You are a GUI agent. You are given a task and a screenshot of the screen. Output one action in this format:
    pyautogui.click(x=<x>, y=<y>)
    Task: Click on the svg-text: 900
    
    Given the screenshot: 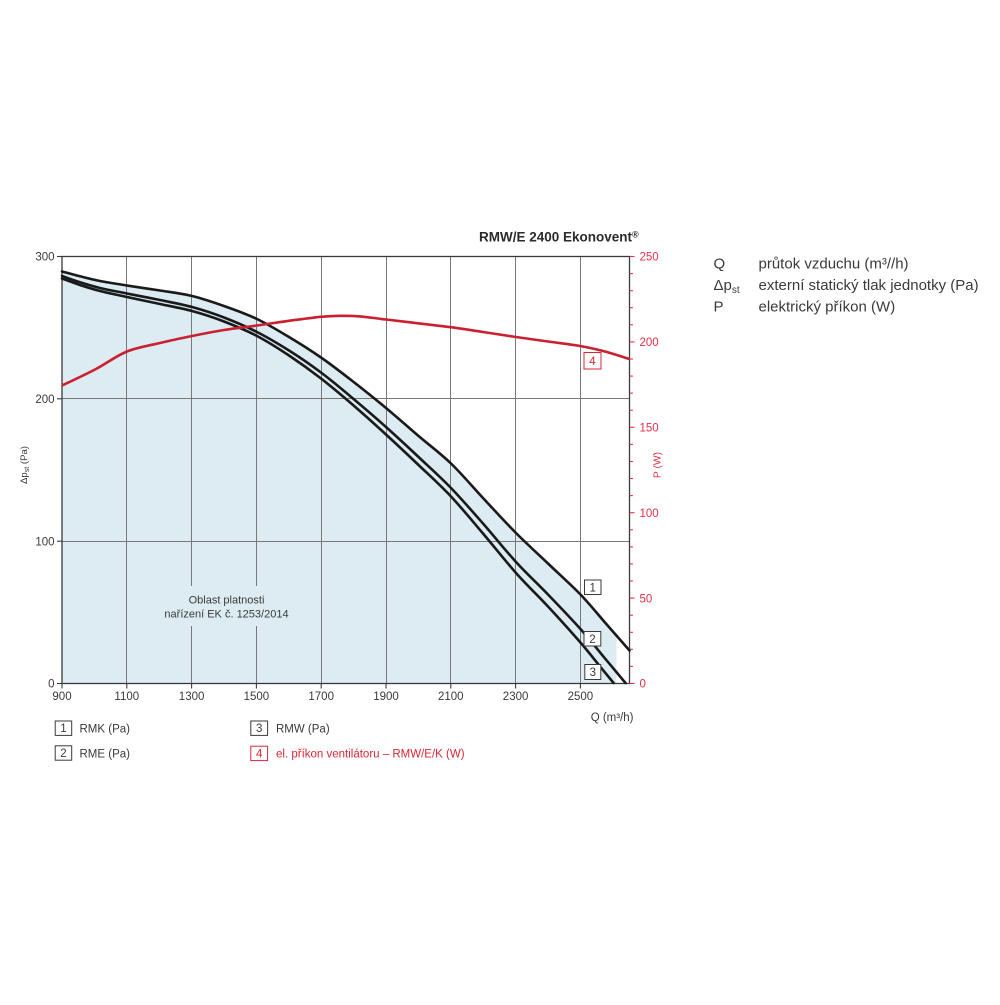 What is the action you would take?
    pyautogui.click(x=61, y=697)
    